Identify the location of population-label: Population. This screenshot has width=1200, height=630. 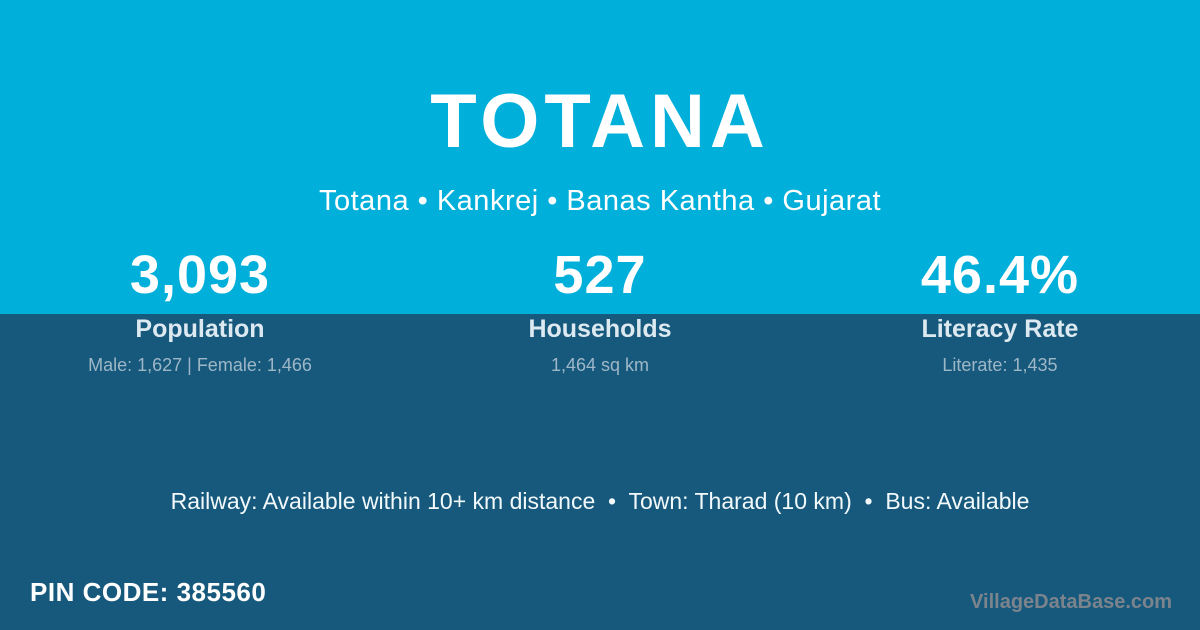
(200, 329).